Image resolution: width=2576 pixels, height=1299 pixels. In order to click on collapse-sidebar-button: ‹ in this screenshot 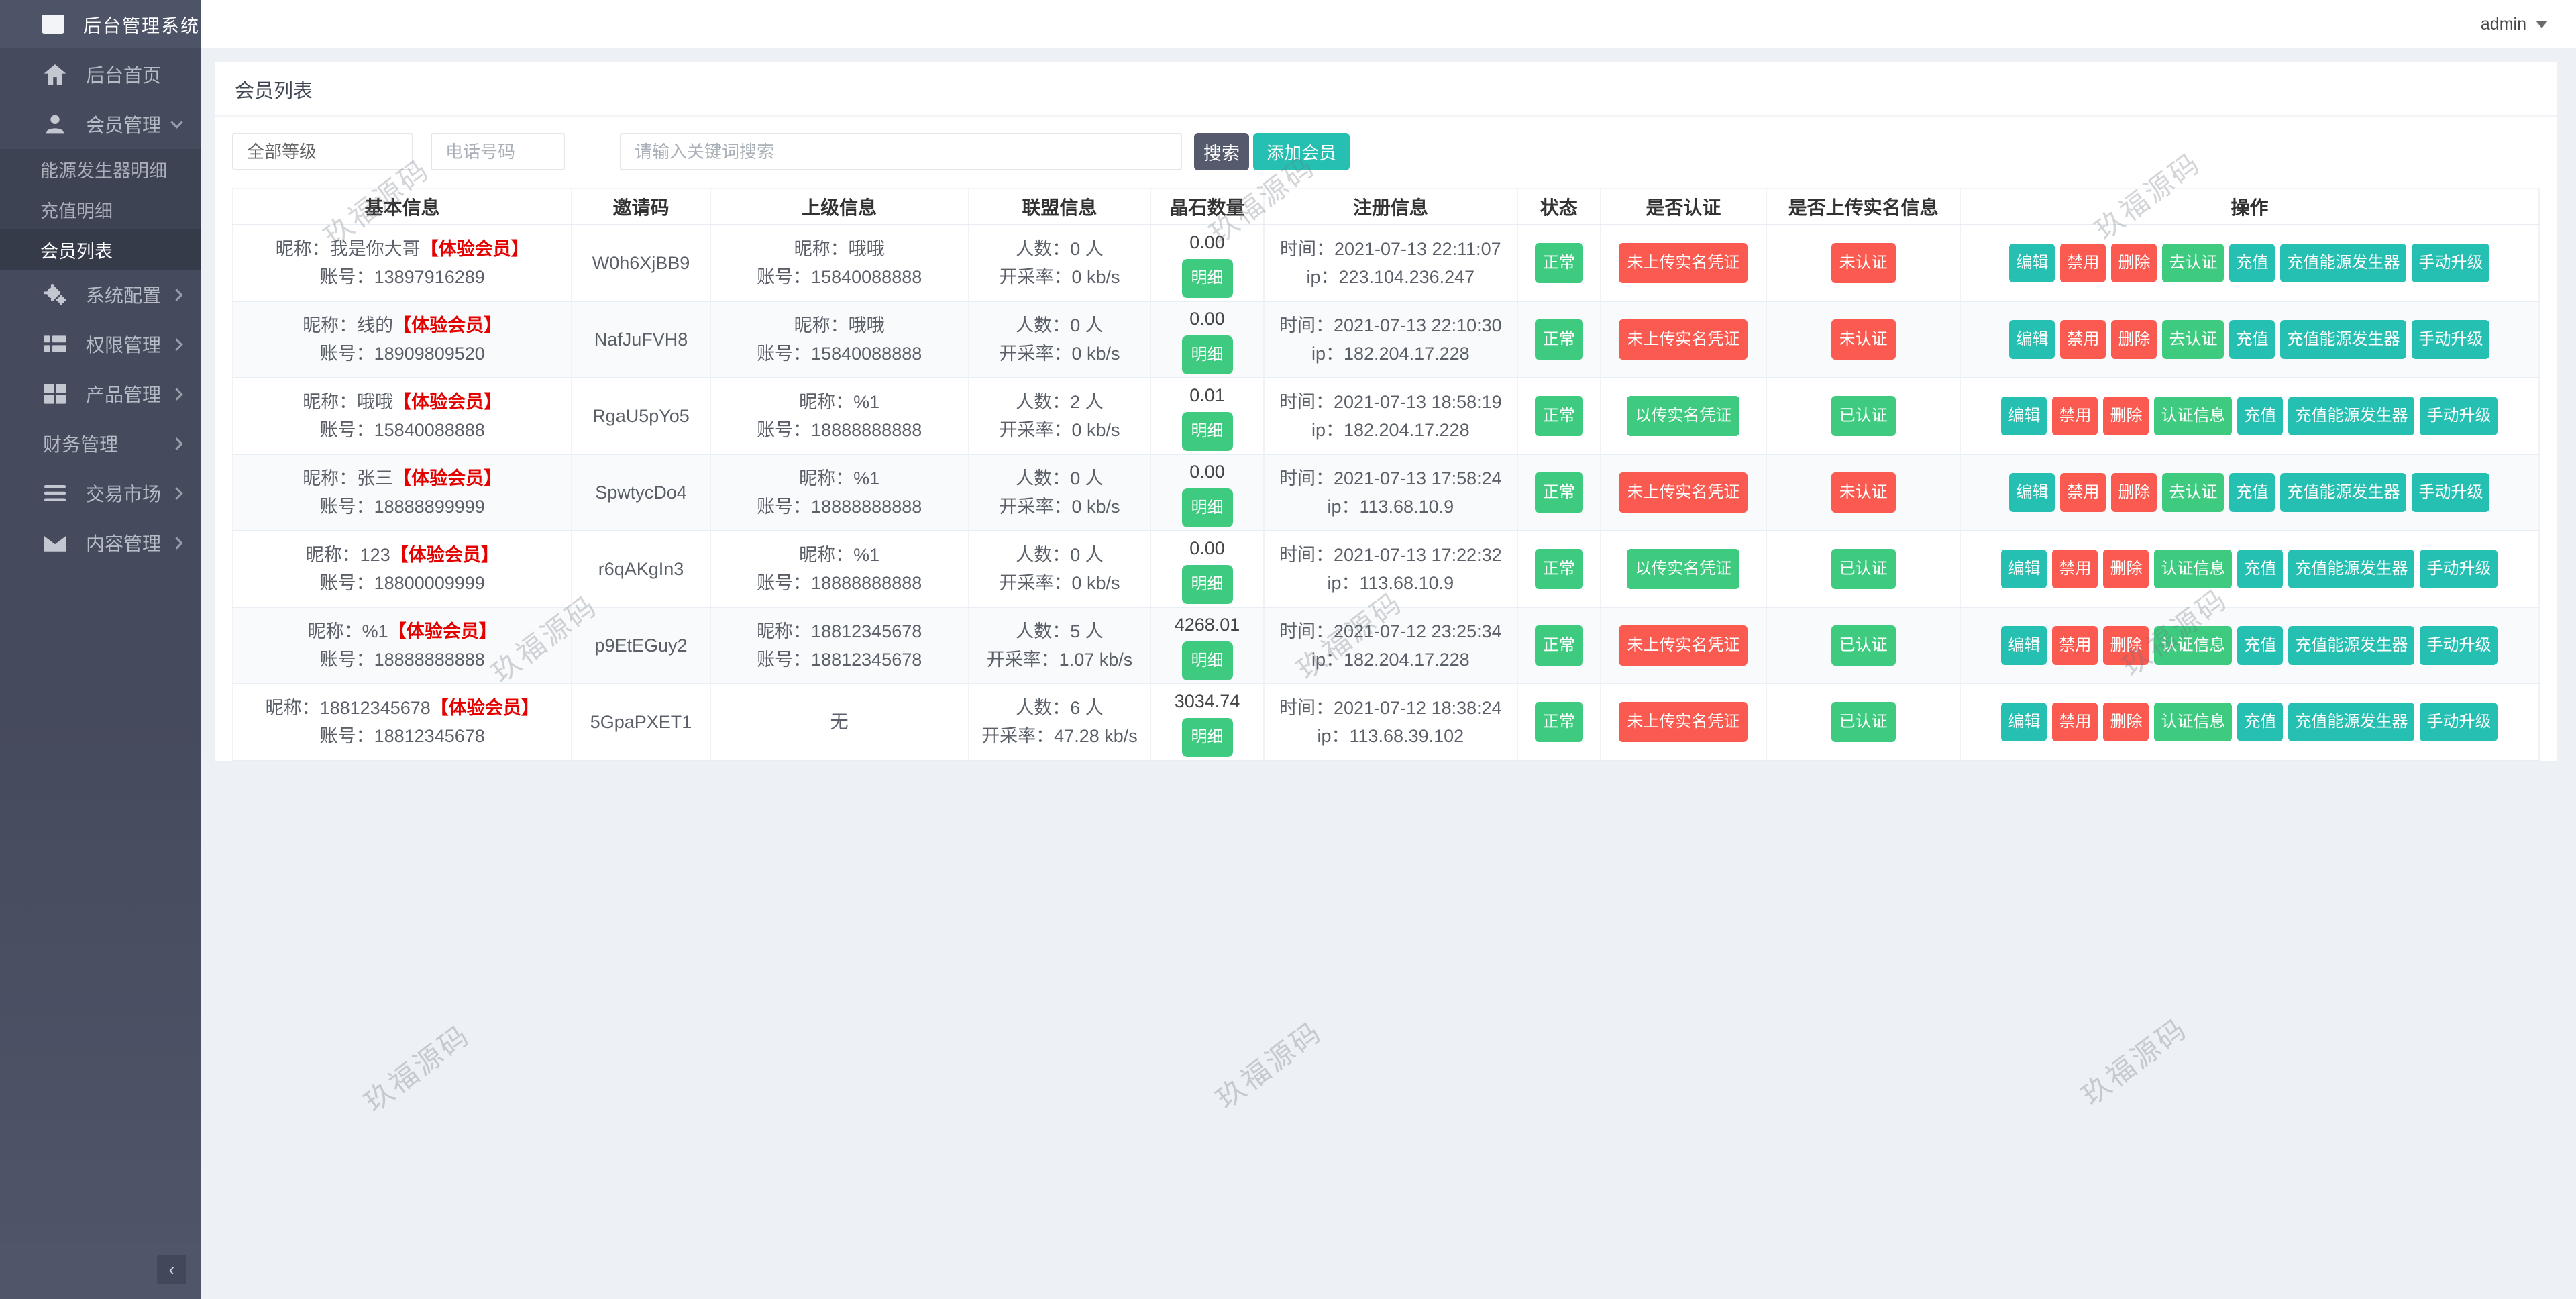, I will do `click(171, 1269)`.